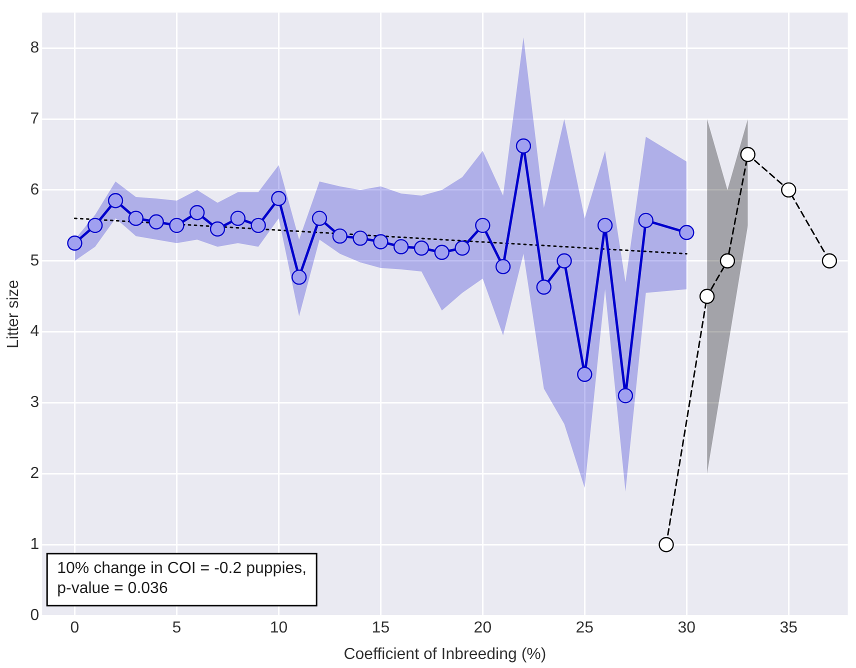 The width and height of the screenshot is (856, 668). What do you see at coordinates (381, 628) in the screenshot?
I see `x-tick-label: 15` at bounding box center [381, 628].